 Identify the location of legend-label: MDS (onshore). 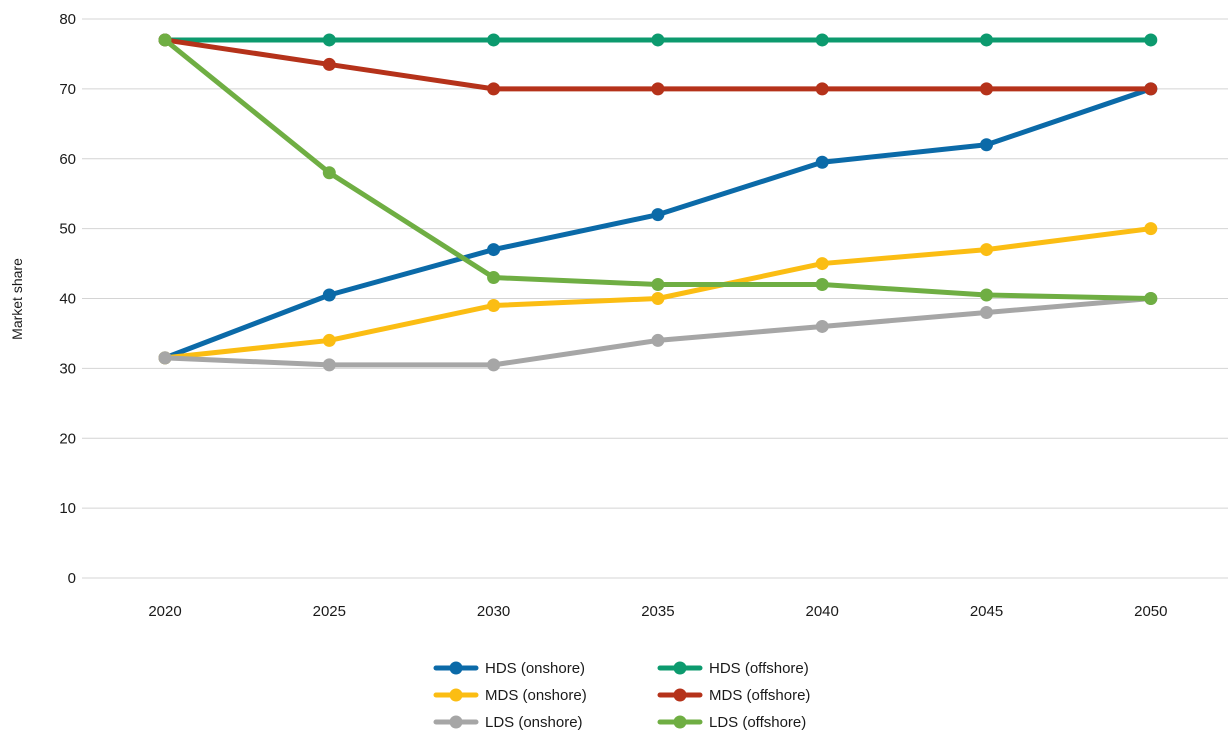
(536, 695).